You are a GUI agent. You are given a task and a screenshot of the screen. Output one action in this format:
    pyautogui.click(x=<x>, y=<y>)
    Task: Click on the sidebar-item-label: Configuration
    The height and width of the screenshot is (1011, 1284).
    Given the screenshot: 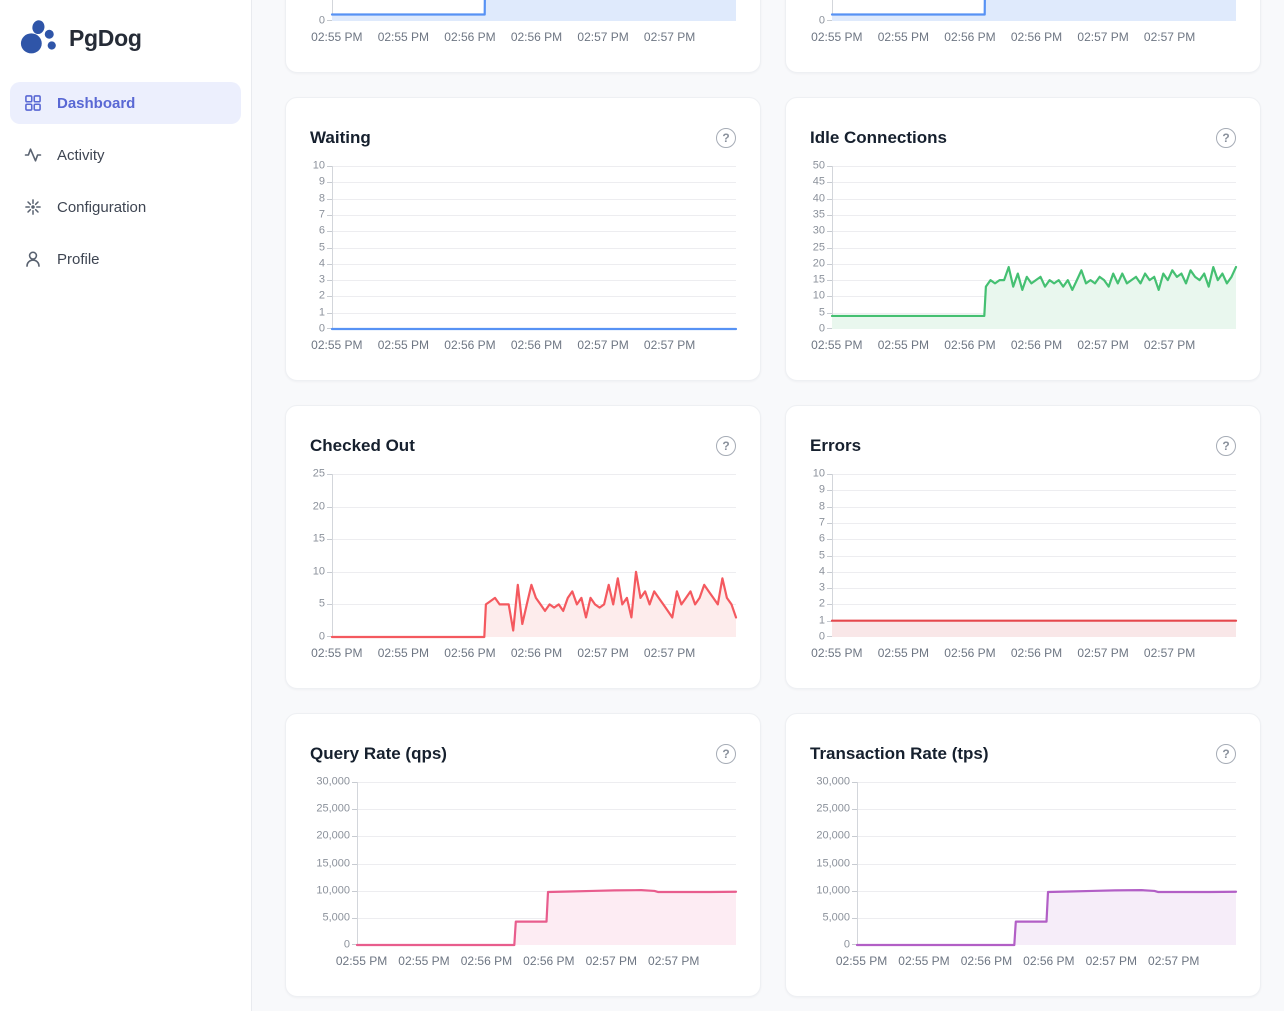 What is the action you would take?
    pyautogui.click(x=102, y=207)
    